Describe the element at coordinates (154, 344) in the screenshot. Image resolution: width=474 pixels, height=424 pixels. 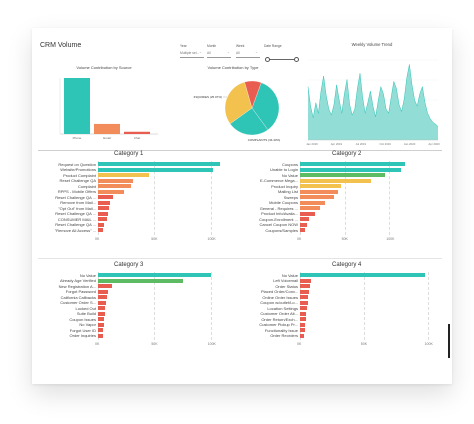
I see `x-tick-label: 50K` at that location.